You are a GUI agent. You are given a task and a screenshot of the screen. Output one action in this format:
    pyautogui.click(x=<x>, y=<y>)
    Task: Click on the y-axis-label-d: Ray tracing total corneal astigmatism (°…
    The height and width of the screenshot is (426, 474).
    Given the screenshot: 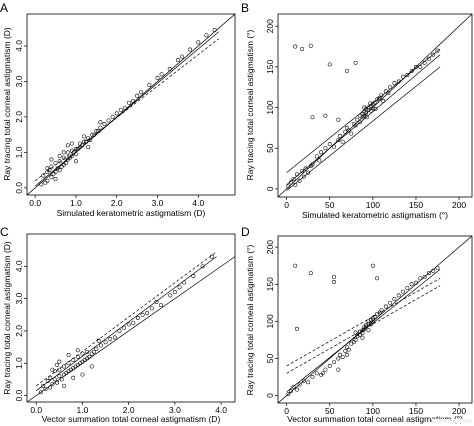 What is the action you would take?
    pyautogui.click(x=250, y=319)
    